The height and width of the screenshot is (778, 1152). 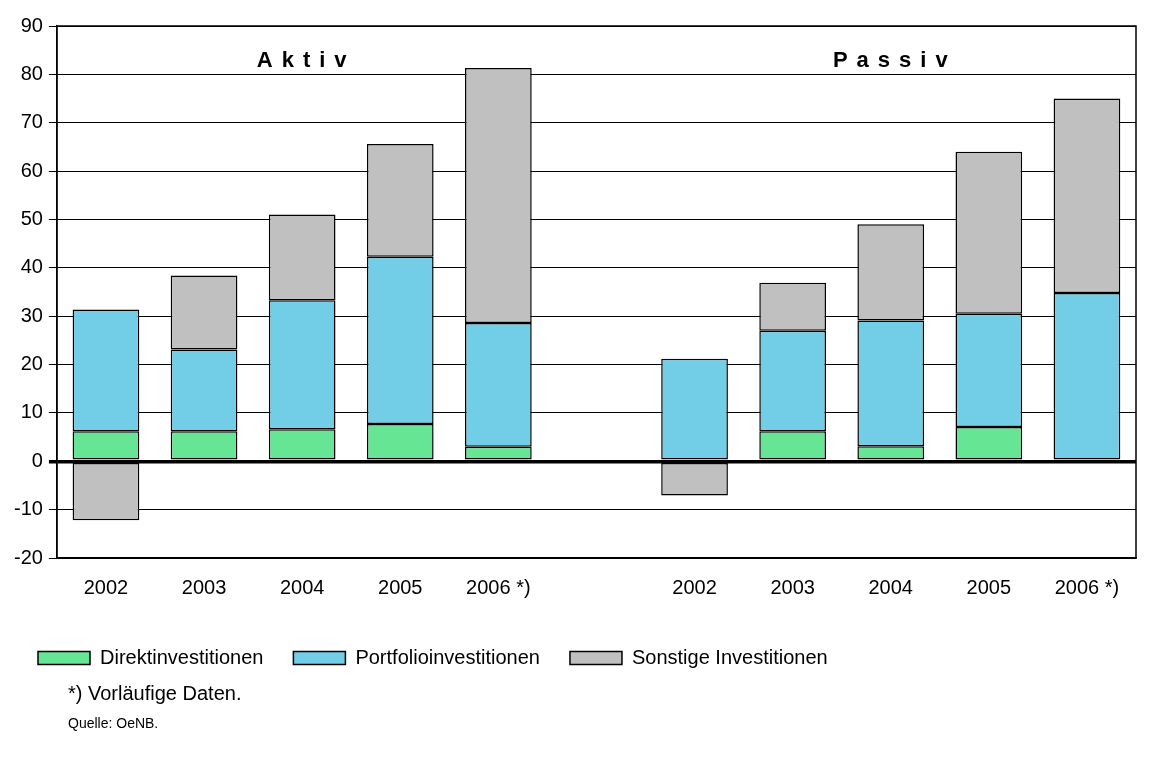 I want to click on annotation: Aktiv, so click(x=306, y=60).